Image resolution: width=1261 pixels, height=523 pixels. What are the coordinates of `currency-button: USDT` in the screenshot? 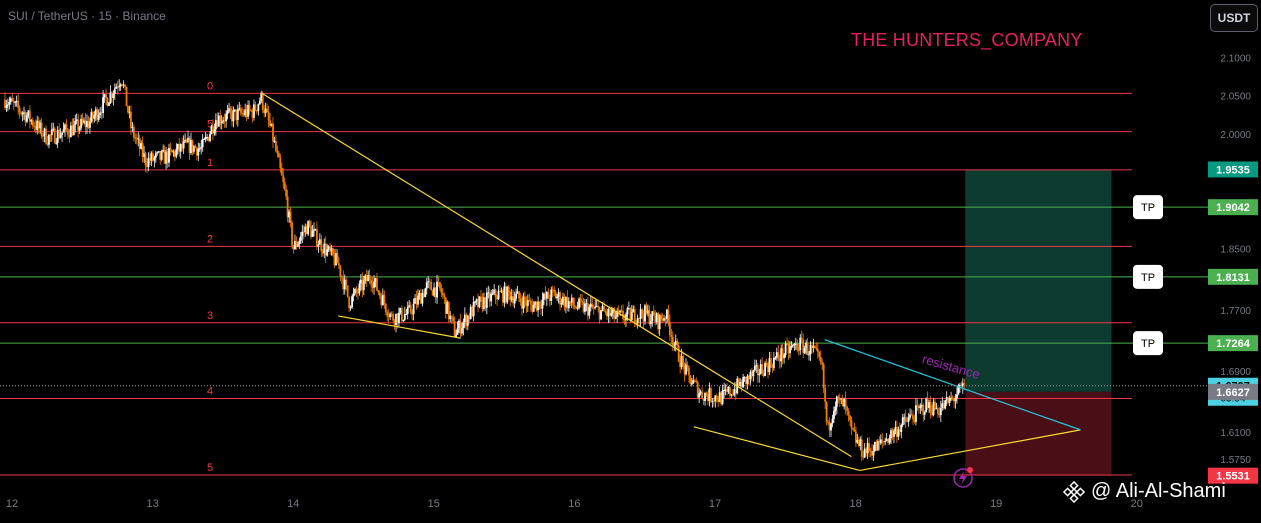 It's located at (1234, 18).